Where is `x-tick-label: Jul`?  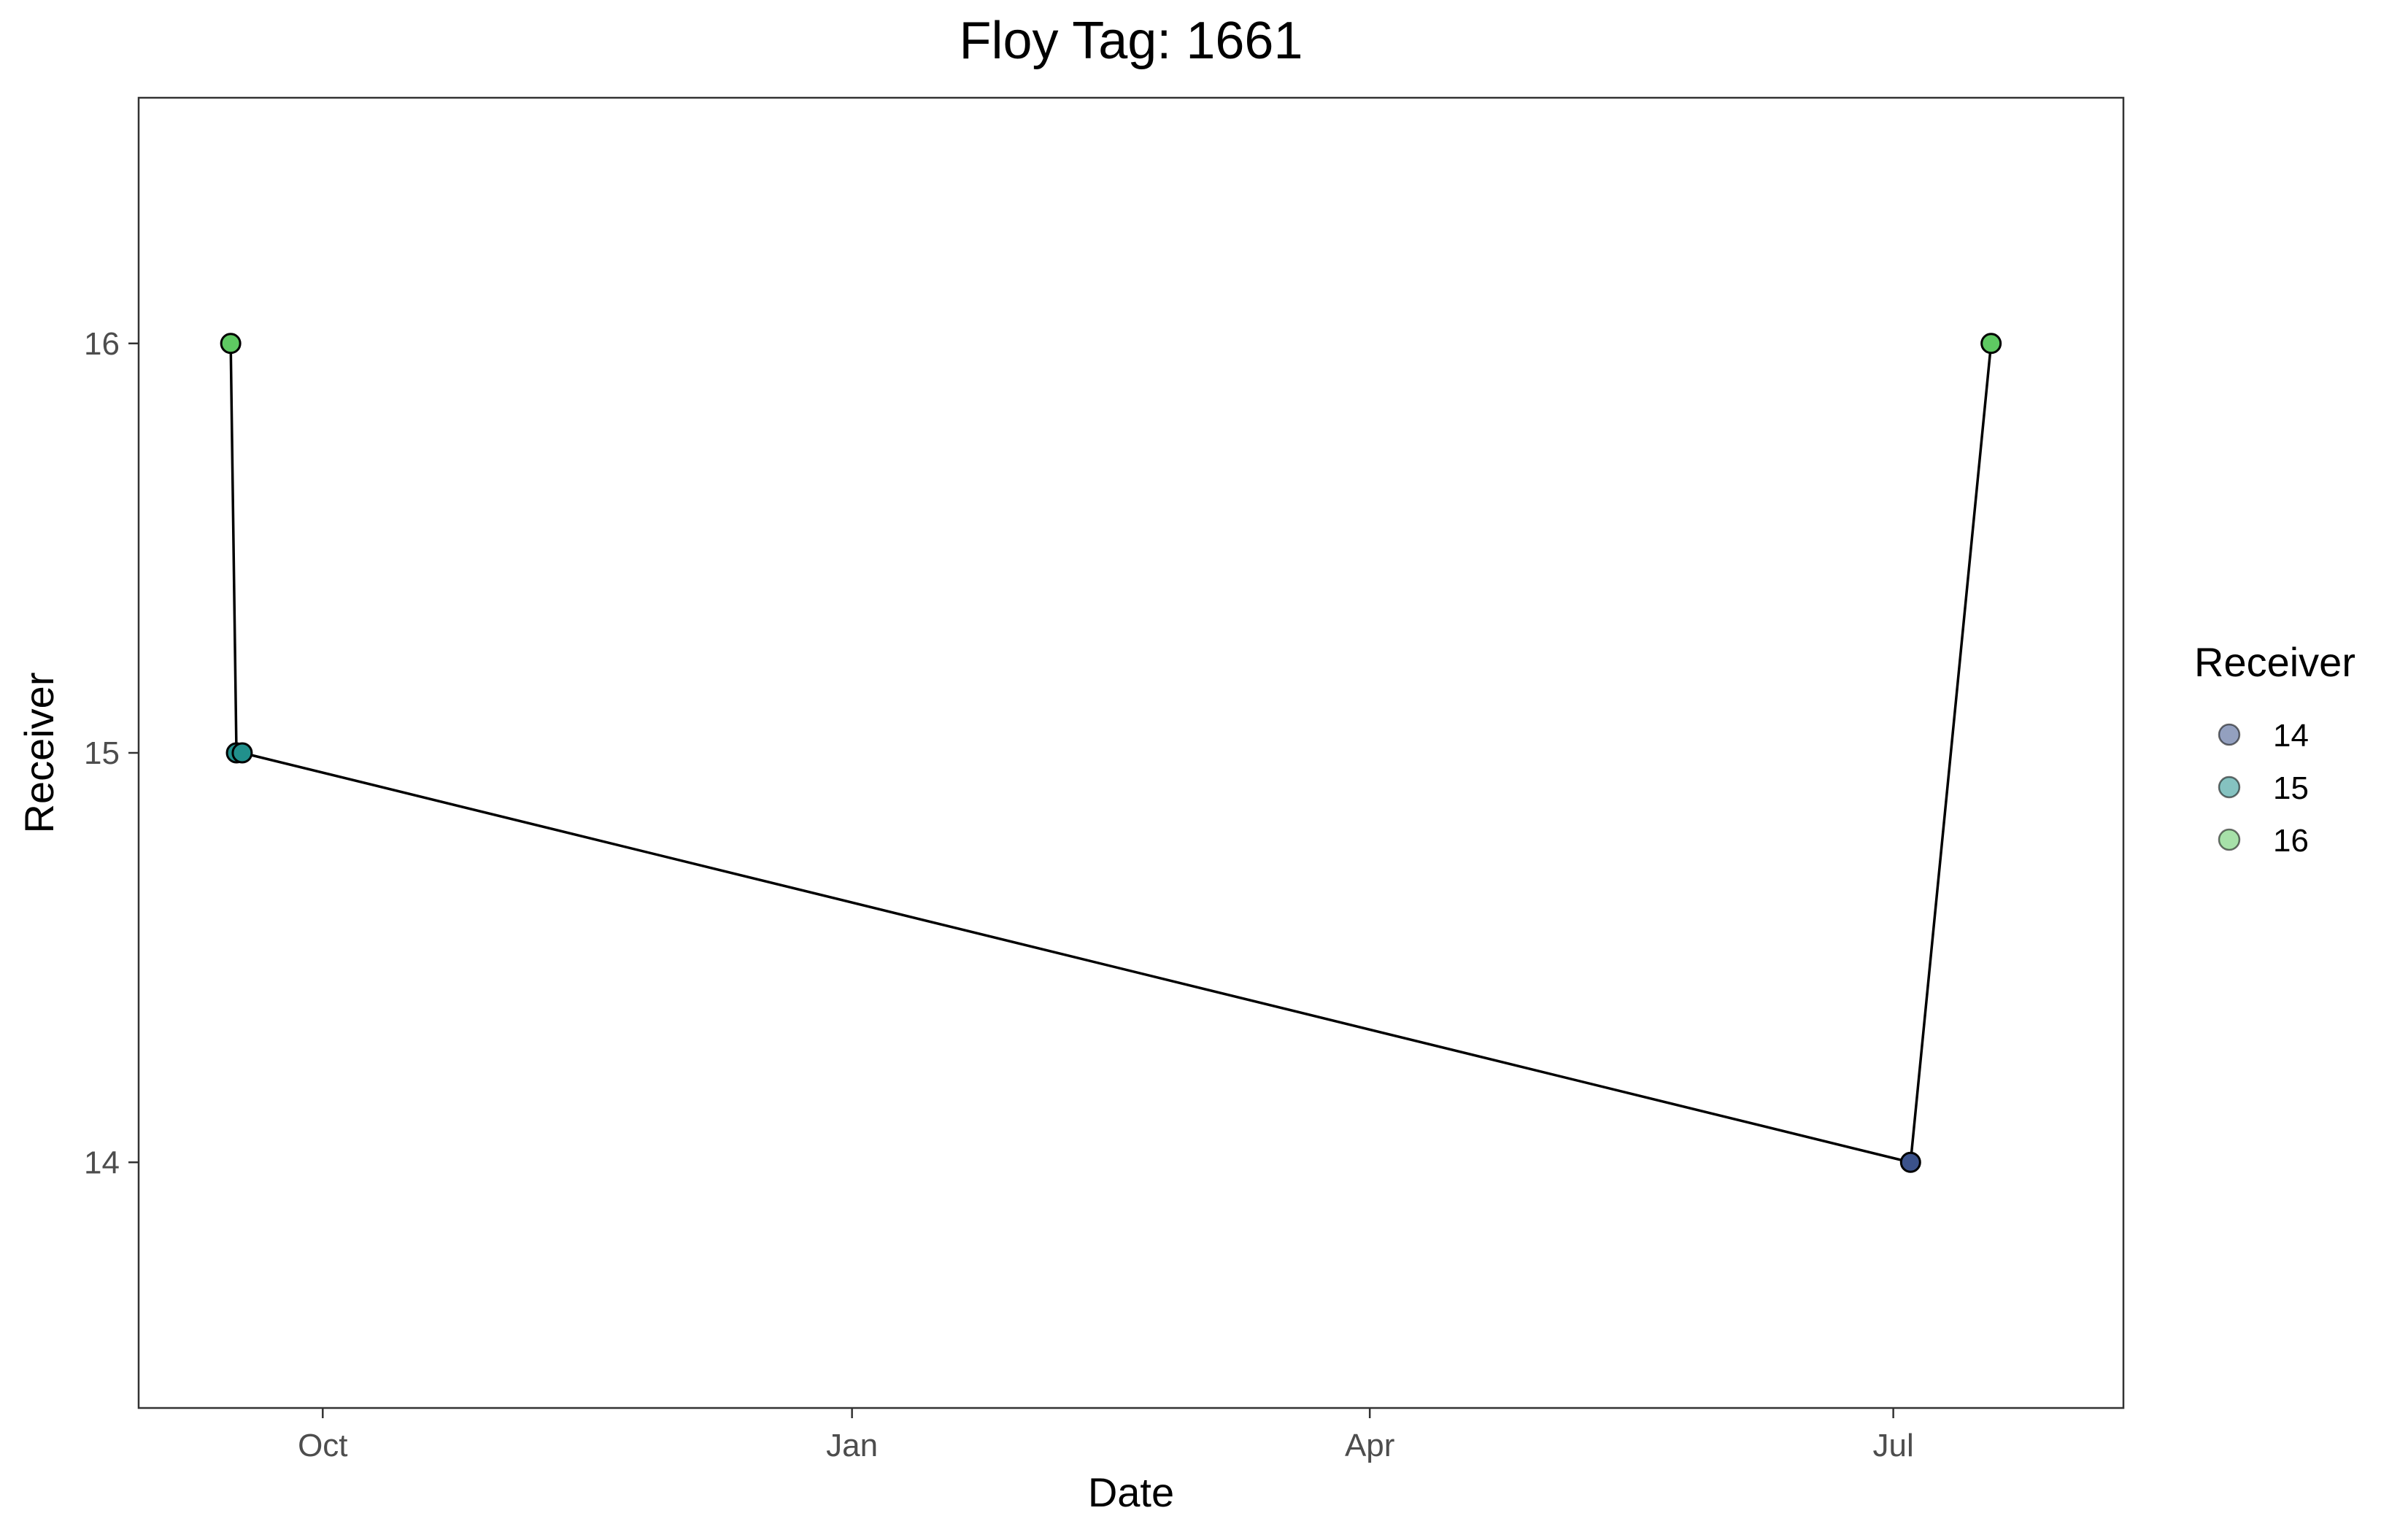
x-tick-label: Jul is located at coordinates (1893, 1446).